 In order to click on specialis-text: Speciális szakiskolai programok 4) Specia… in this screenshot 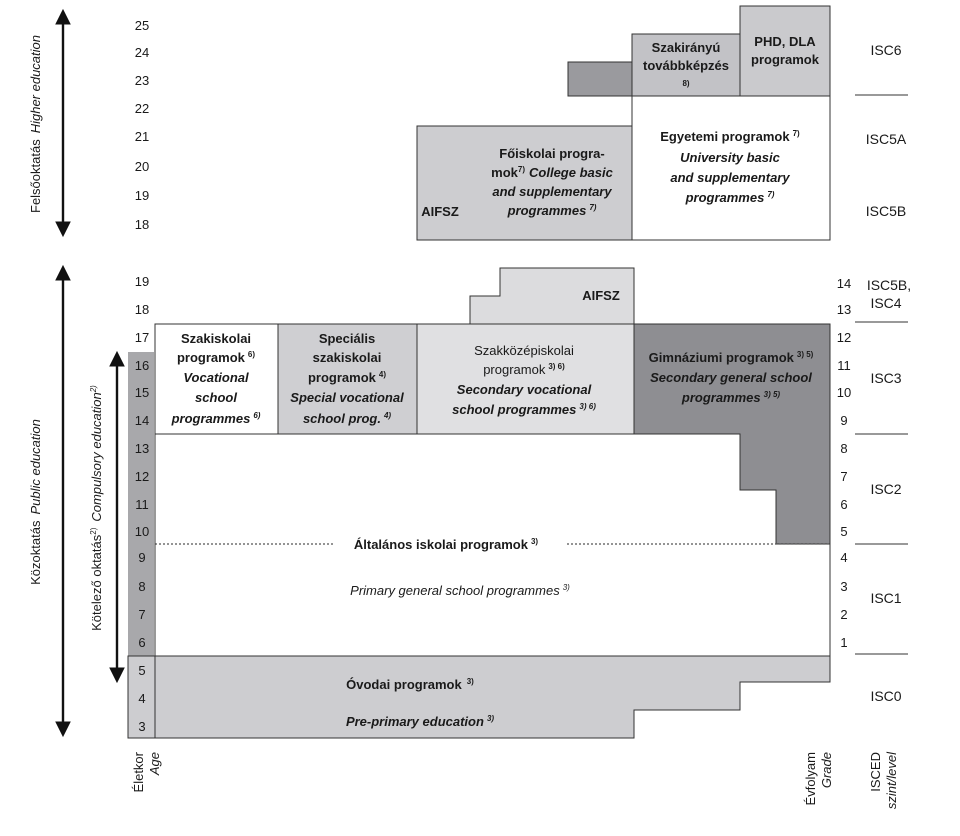, I will do `click(347, 378)`.